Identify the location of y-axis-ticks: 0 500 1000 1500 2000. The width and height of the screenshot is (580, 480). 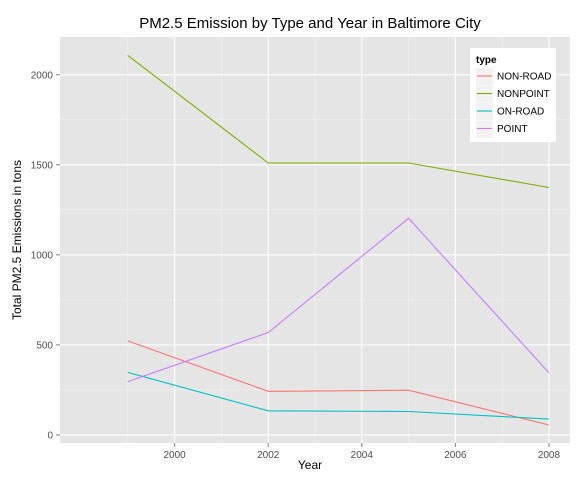
(45, 255).